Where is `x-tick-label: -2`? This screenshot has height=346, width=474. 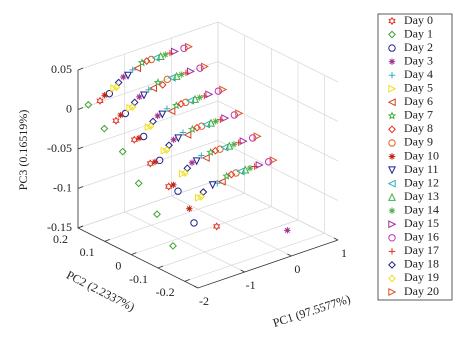
x-tick-label: -2 is located at coordinates (204, 301).